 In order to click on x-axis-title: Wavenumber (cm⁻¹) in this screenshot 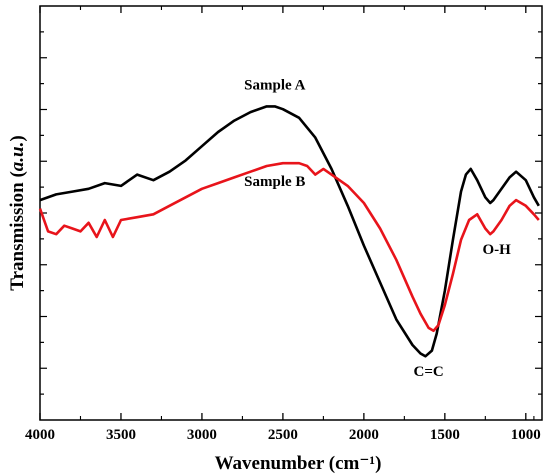, I will do `click(298, 463)`.